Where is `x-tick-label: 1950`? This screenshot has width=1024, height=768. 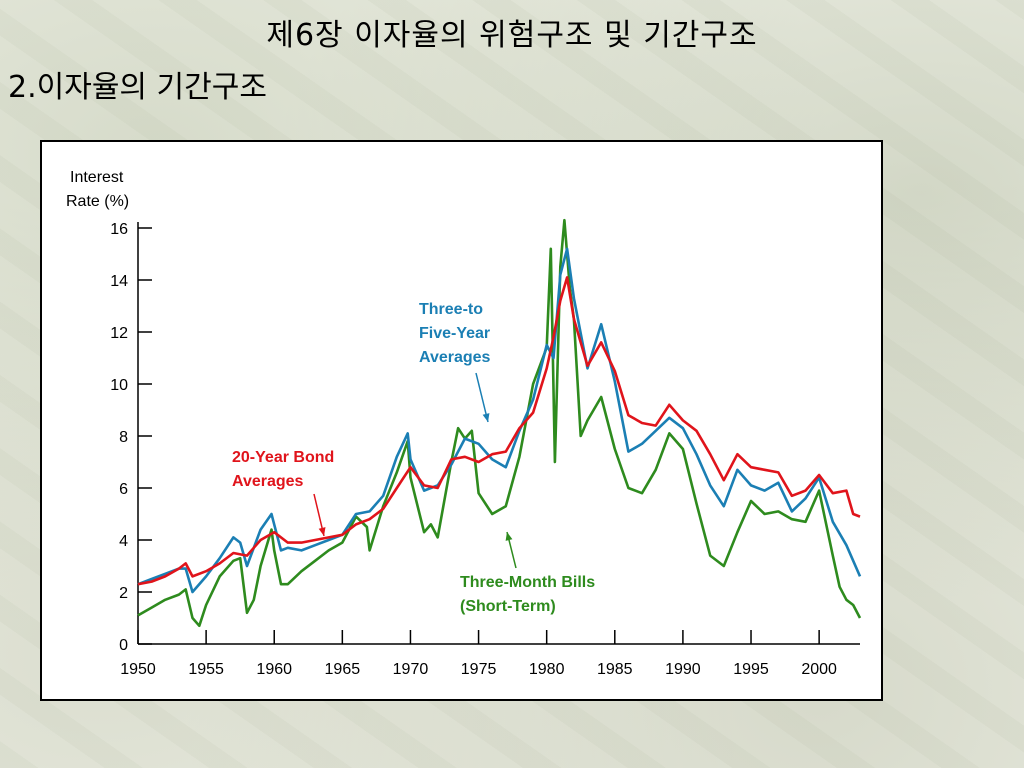 x-tick-label: 1950 is located at coordinates (138, 669).